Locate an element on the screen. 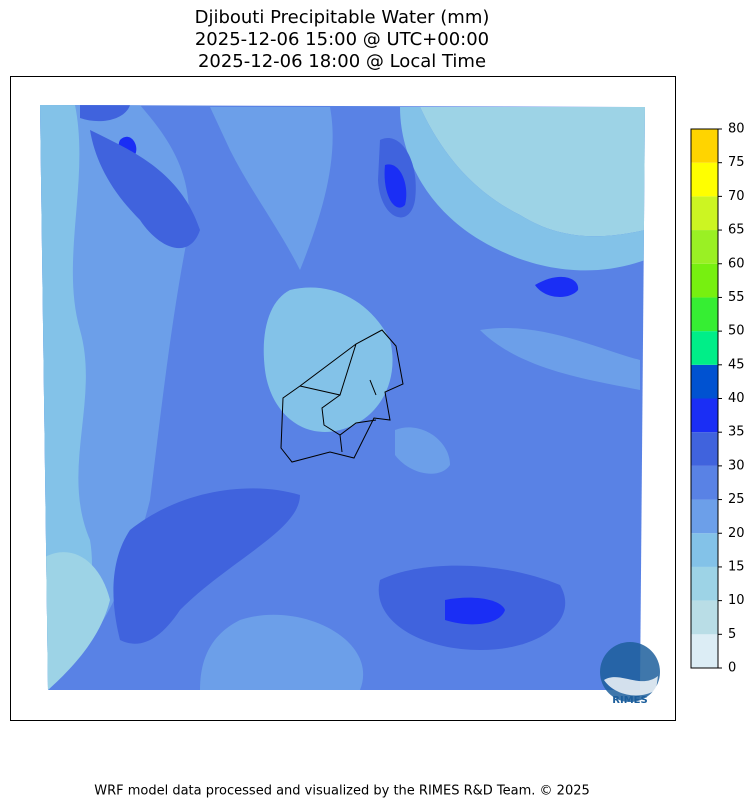 This screenshot has width=755, height=812. title-line: 2025-12-06 18:00 @ Local Time is located at coordinates (342, 61).